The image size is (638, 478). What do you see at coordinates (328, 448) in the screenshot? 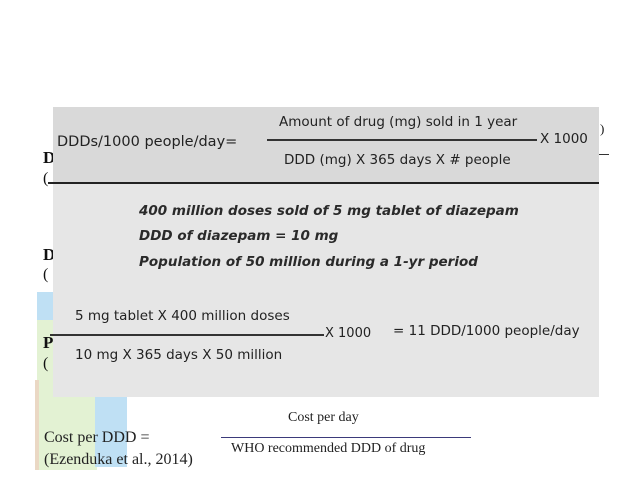
I see `cost-formula-denominator: WHO recommended DDD of drug` at bounding box center [328, 448].